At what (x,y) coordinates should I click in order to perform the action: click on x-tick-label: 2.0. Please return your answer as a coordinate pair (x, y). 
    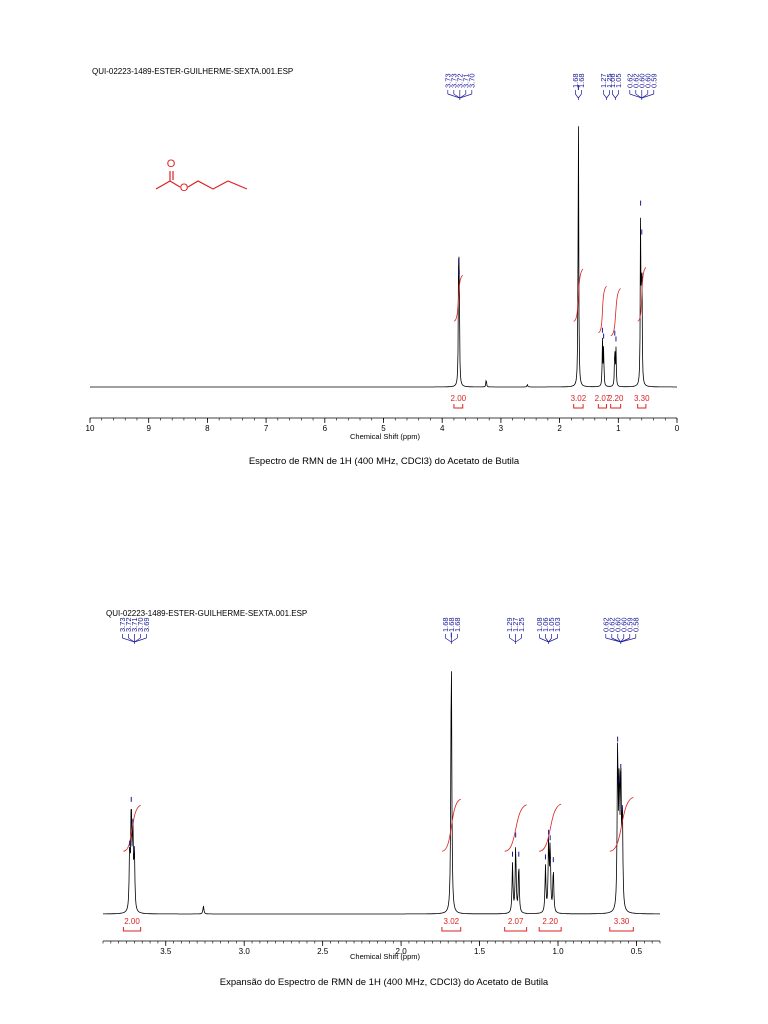
    Looking at the image, I should click on (402, 951).